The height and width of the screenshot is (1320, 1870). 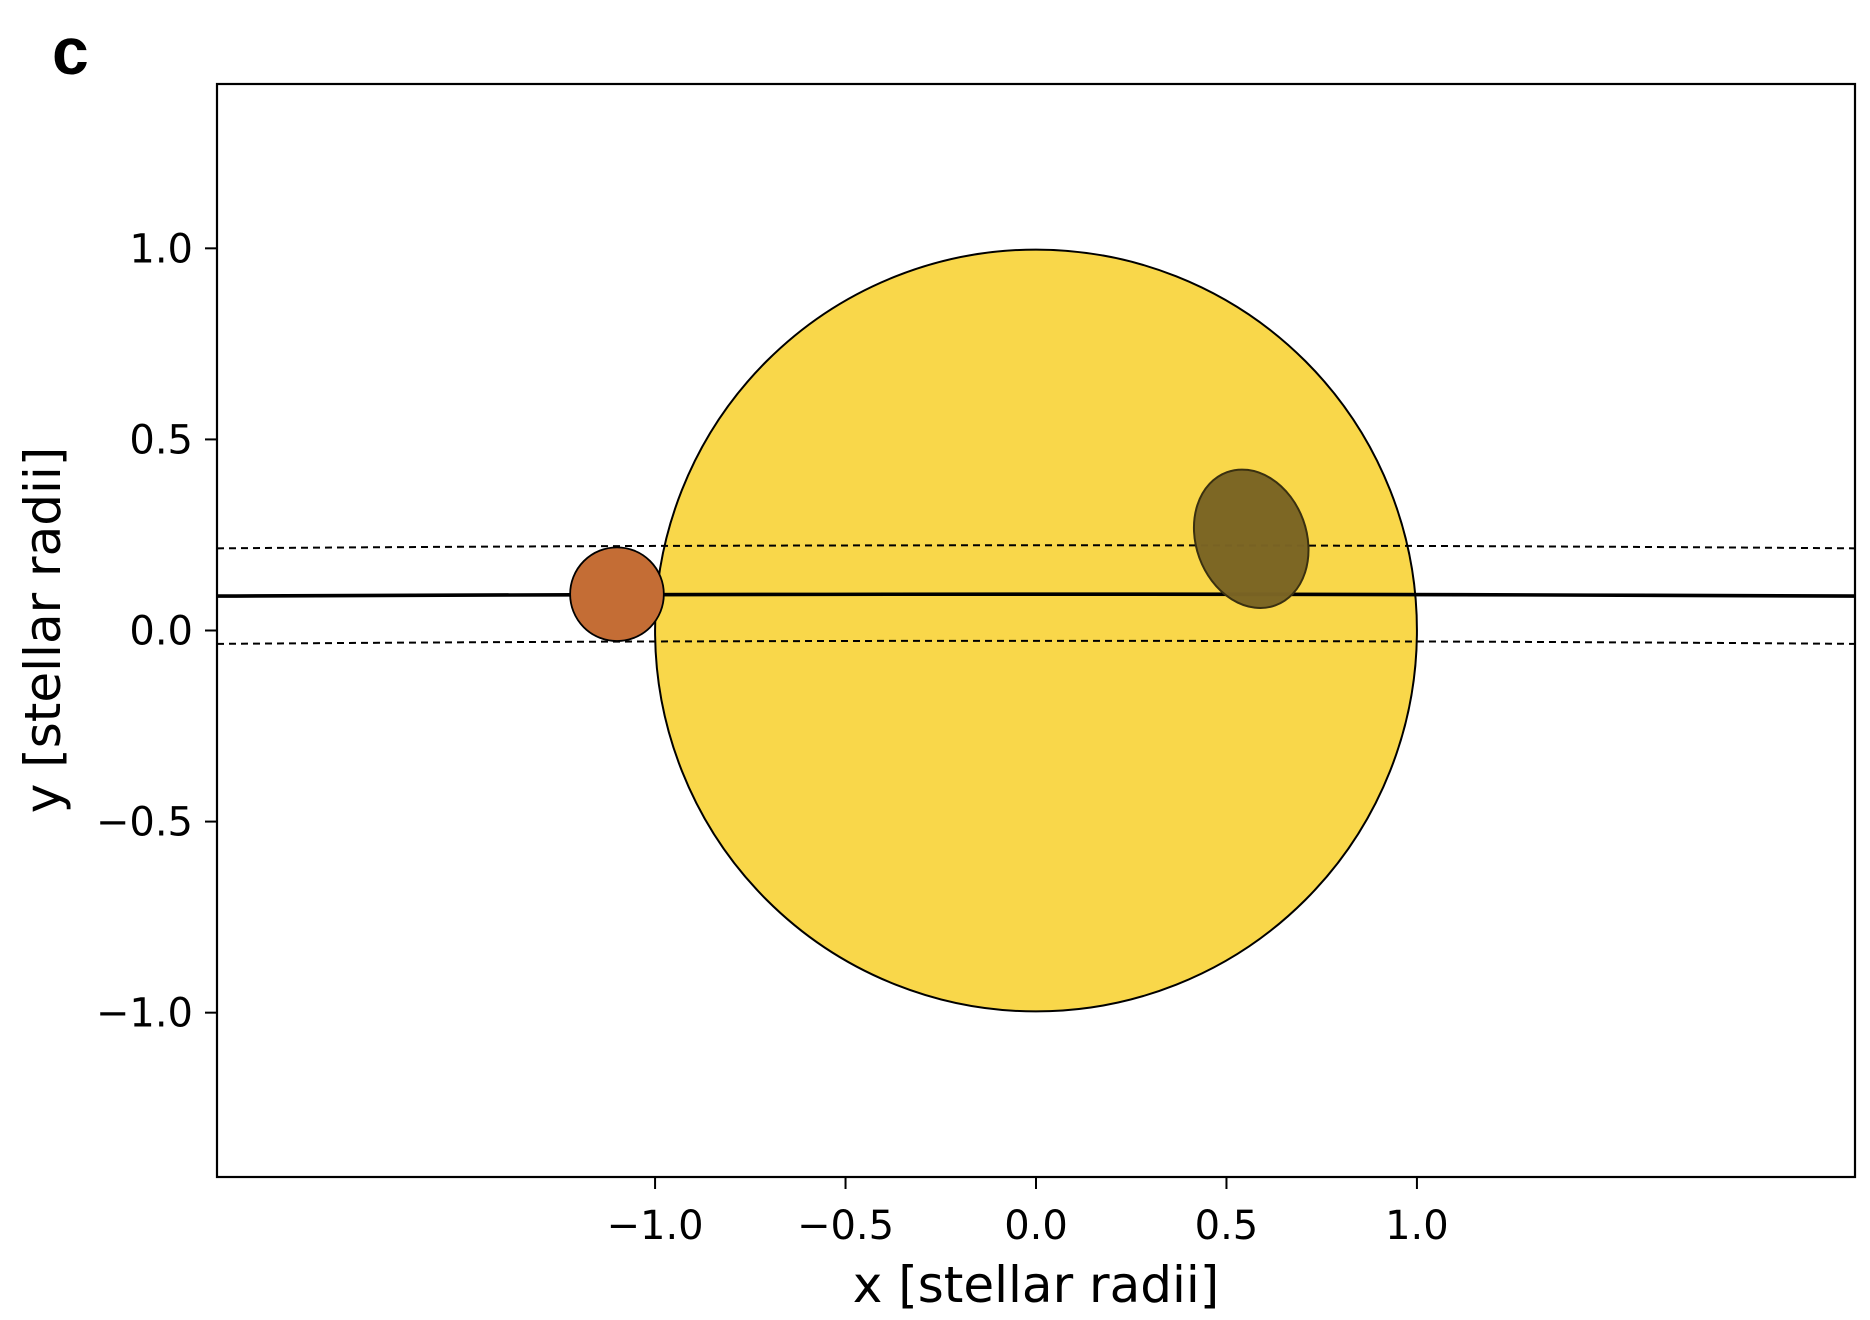 I want to click on y-axis: 1.0 0.5 0.0 −0.5 −1.0, so click(x=156, y=631).